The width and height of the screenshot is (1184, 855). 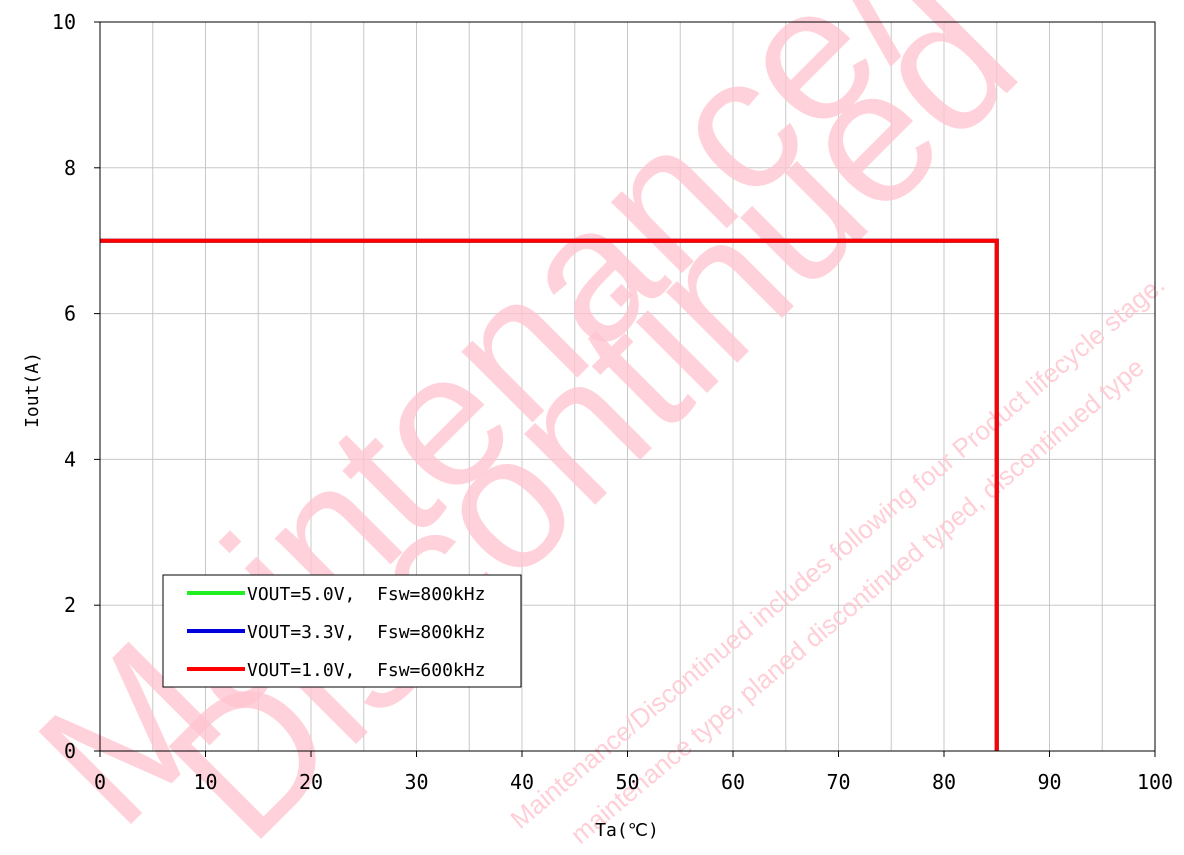 I want to click on x-tick-label: 90, so click(x=1049, y=782).